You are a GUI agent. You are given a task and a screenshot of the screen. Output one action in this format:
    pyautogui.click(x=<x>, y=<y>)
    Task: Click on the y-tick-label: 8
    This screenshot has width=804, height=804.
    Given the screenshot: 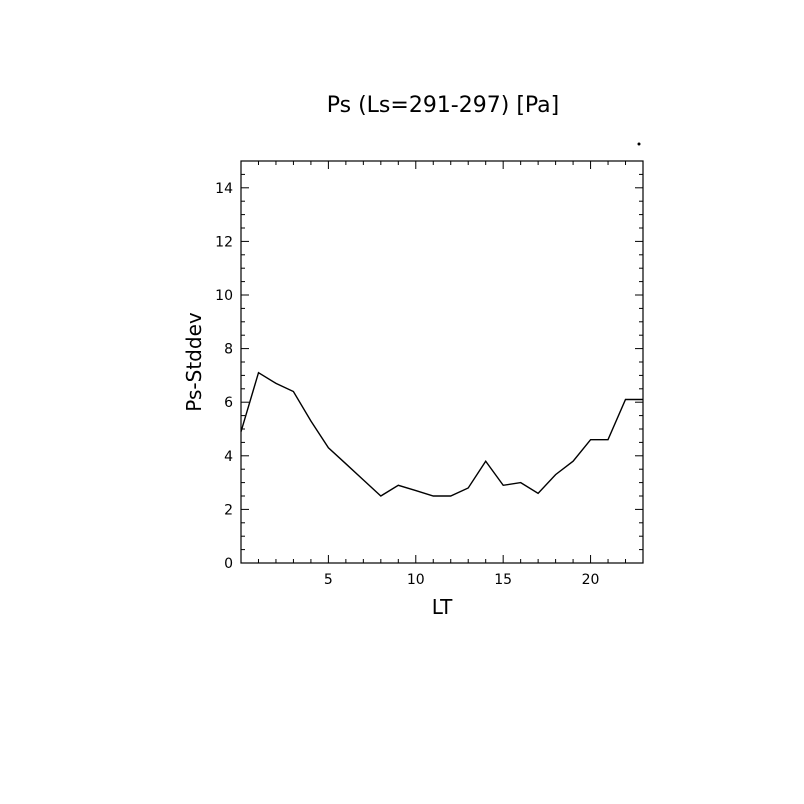 What is the action you would take?
    pyautogui.click(x=228, y=350)
    